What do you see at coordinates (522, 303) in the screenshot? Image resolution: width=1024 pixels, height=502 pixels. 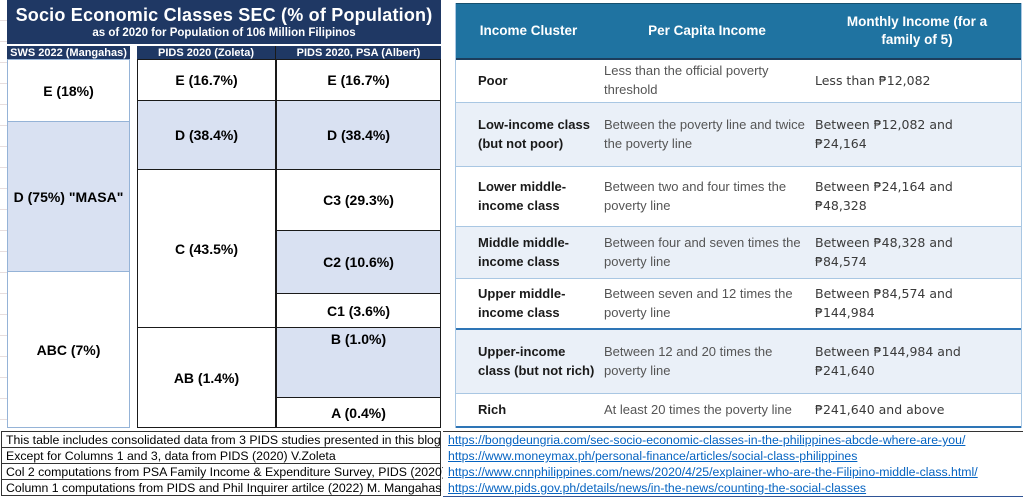 I see `cluster-name: Upper middle-income class` at bounding box center [522, 303].